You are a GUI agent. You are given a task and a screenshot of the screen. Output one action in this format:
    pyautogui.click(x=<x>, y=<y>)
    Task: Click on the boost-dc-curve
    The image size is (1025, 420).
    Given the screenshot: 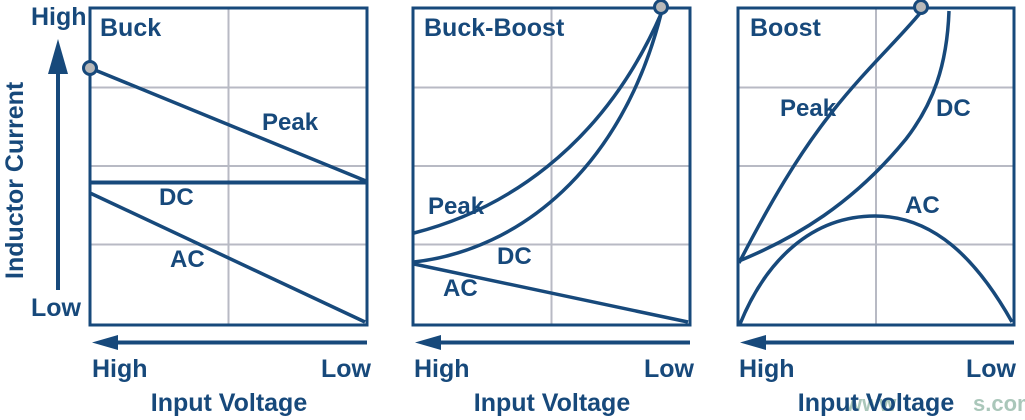 What is the action you would take?
    pyautogui.click(x=844, y=136)
    